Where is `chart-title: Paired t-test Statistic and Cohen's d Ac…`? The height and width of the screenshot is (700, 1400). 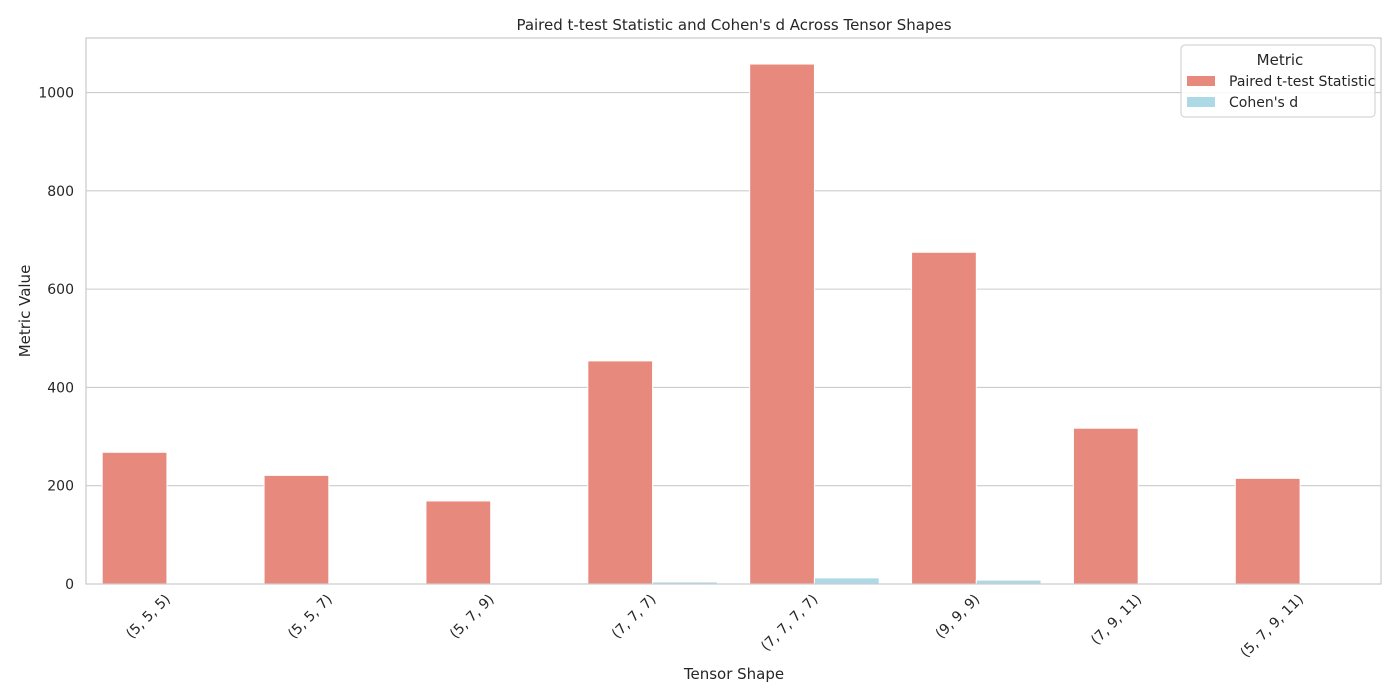 chart-title: Paired t-test Statistic and Cohen's d Ac… is located at coordinates (733, 25).